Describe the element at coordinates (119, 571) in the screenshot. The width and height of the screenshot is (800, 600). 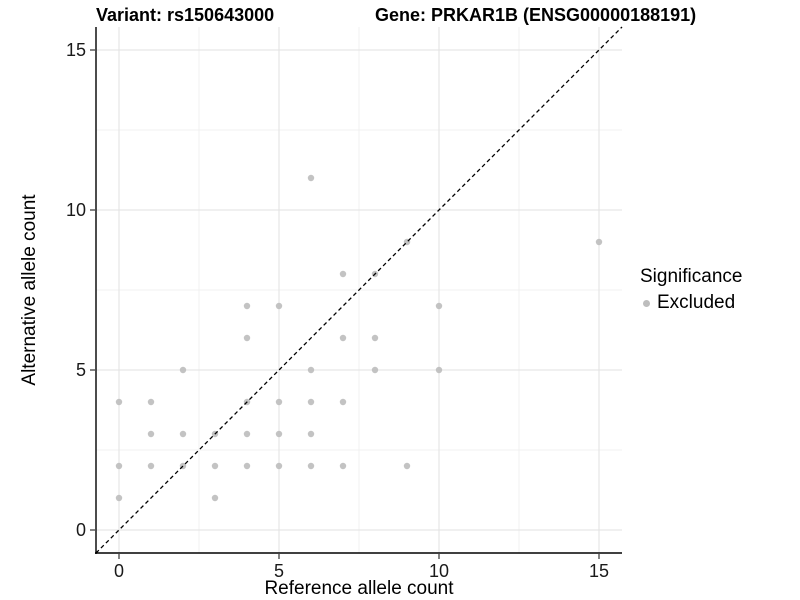
I see `x-tick-label: 0` at that location.